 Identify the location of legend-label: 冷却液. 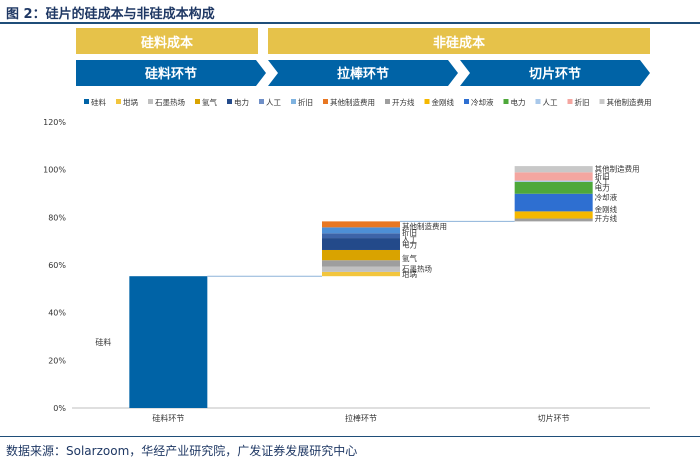
(482, 102).